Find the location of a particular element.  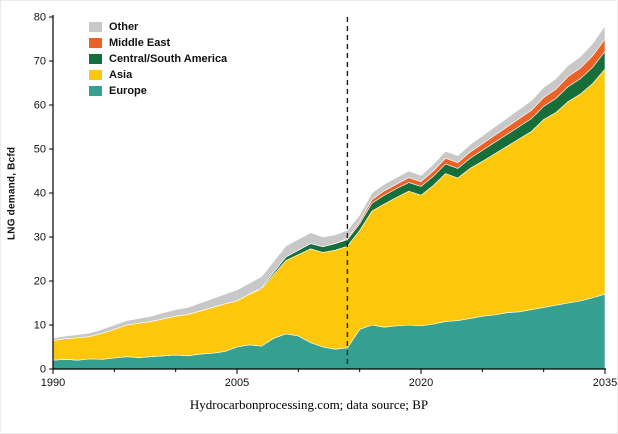

legend-label-central-south-america: Central/South America is located at coordinates (168, 59).